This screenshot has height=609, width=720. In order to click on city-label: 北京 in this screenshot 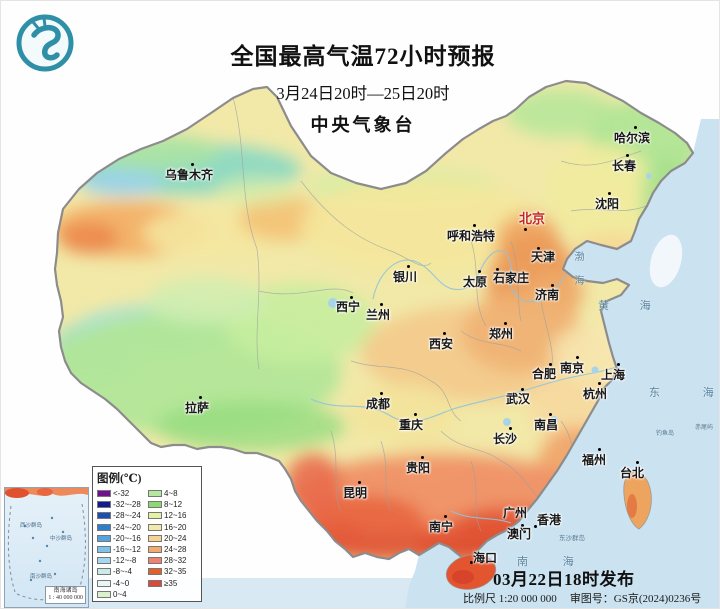, I will do `click(532, 218)`.